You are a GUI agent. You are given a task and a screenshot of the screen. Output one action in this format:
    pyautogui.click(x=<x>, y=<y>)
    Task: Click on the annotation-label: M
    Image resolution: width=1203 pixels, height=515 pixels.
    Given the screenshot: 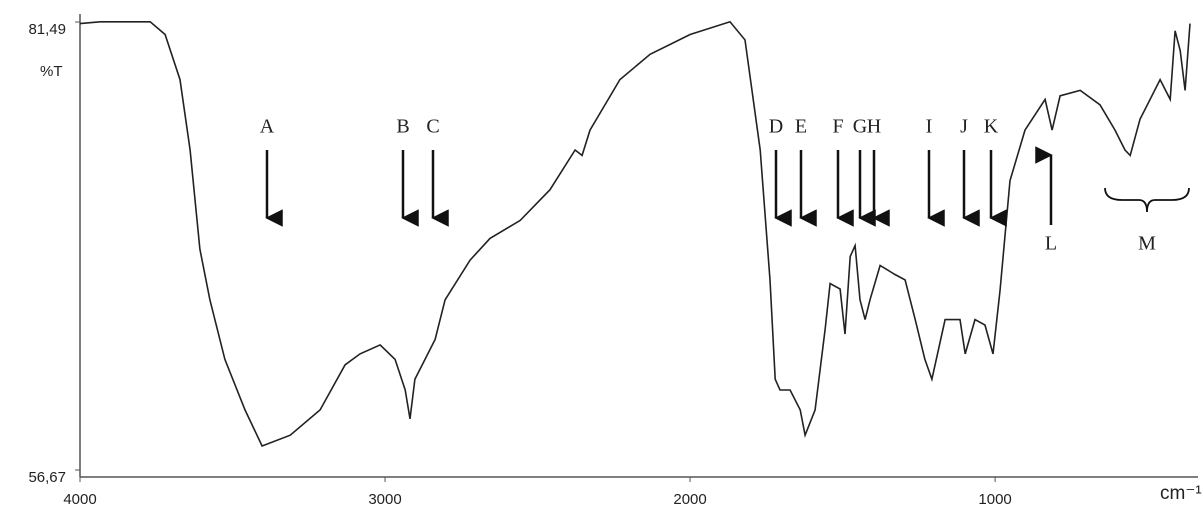 What is the action you would take?
    pyautogui.click(x=1147, y=244)
    